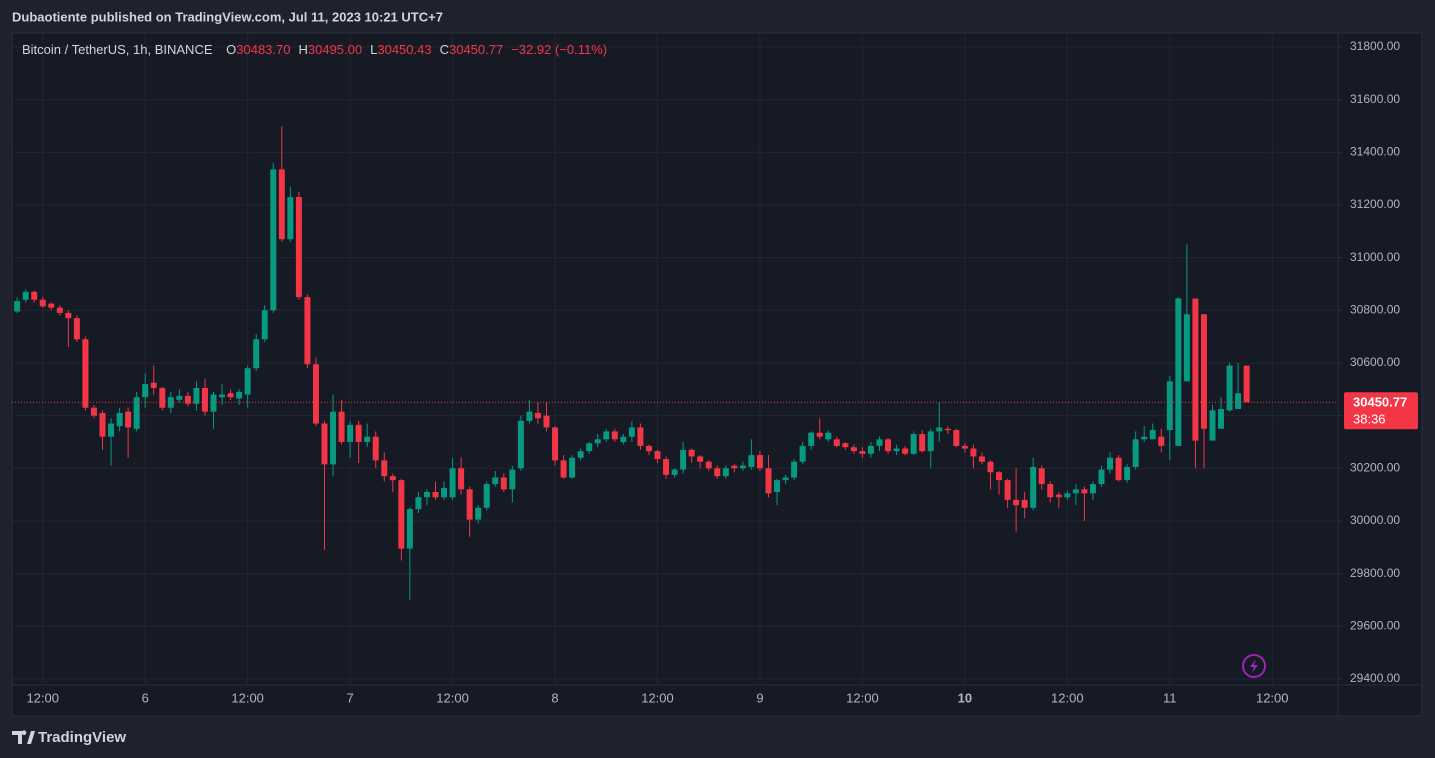 Image resolution: width=1435 pixels, height=758 pixels. What do you see at coordinates (335, 49) in the screenshot?
I see `ohlc-value: 30495.00` at bounding box center [335, 49].